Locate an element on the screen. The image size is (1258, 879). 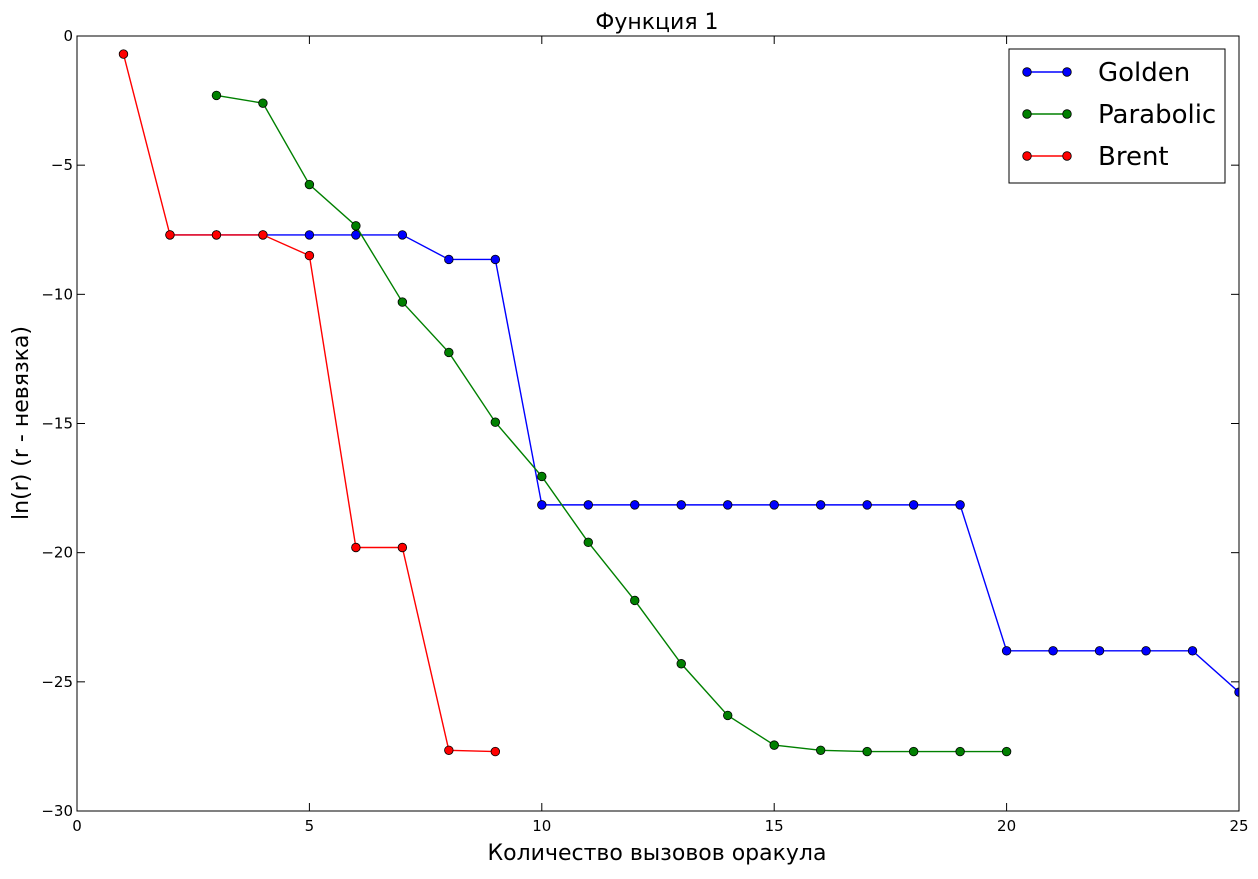
y-tick-label: −5 is located at coordinates (62, 165).